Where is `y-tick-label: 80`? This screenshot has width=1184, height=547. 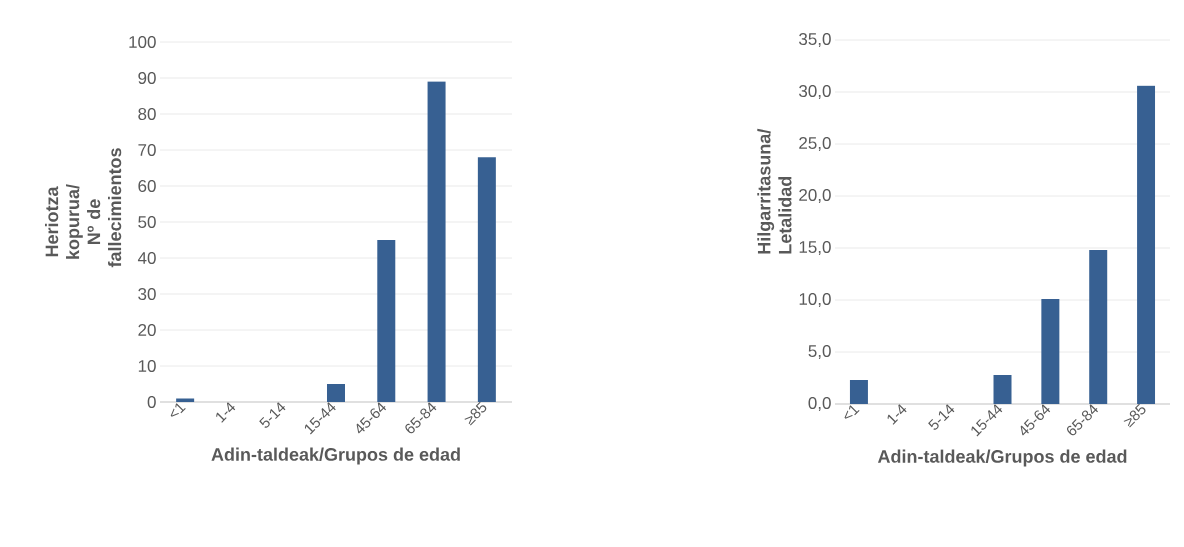 y-tick-label: 80 is located at coordinates (147, 114).